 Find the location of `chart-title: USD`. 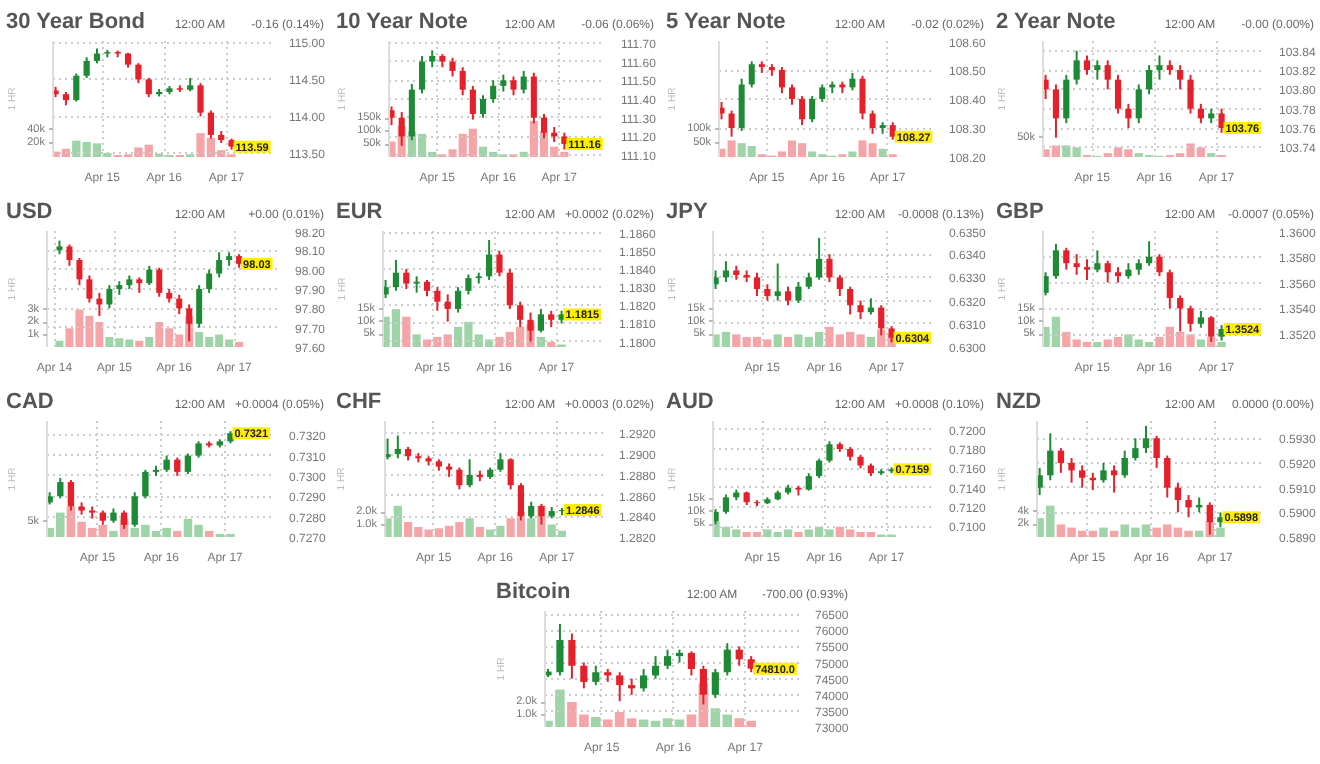

chart-title: USD is located at coordinates (29, 212).